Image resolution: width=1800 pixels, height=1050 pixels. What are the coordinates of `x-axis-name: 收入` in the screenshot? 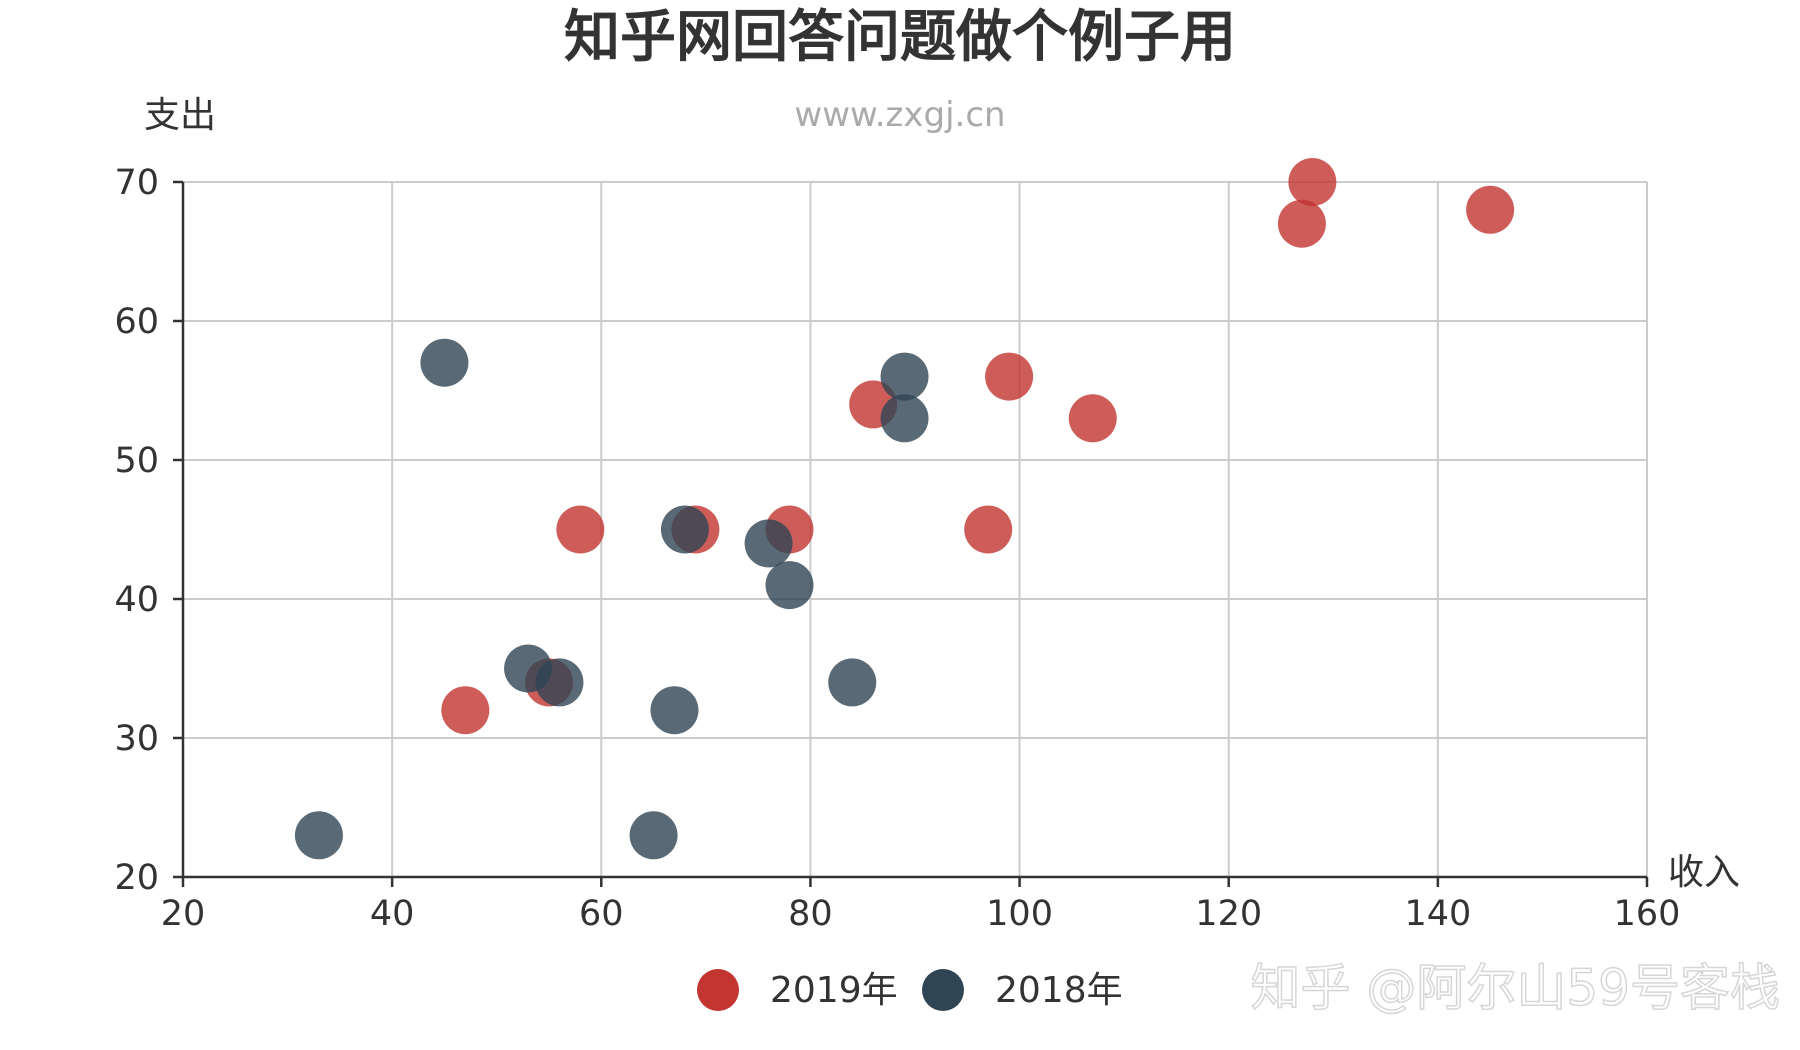 It's located at (1704, 872).